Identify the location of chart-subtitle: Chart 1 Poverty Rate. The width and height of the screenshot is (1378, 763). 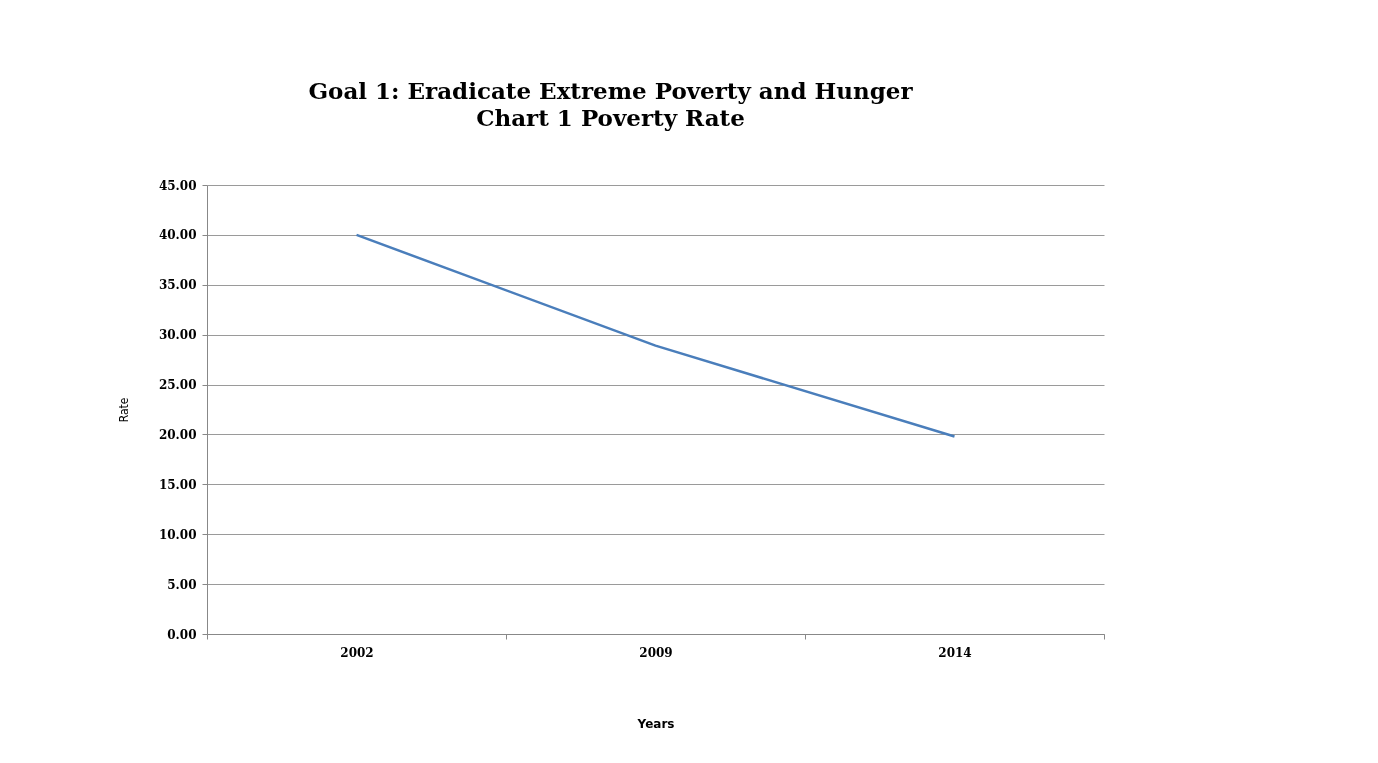
(610, 117).